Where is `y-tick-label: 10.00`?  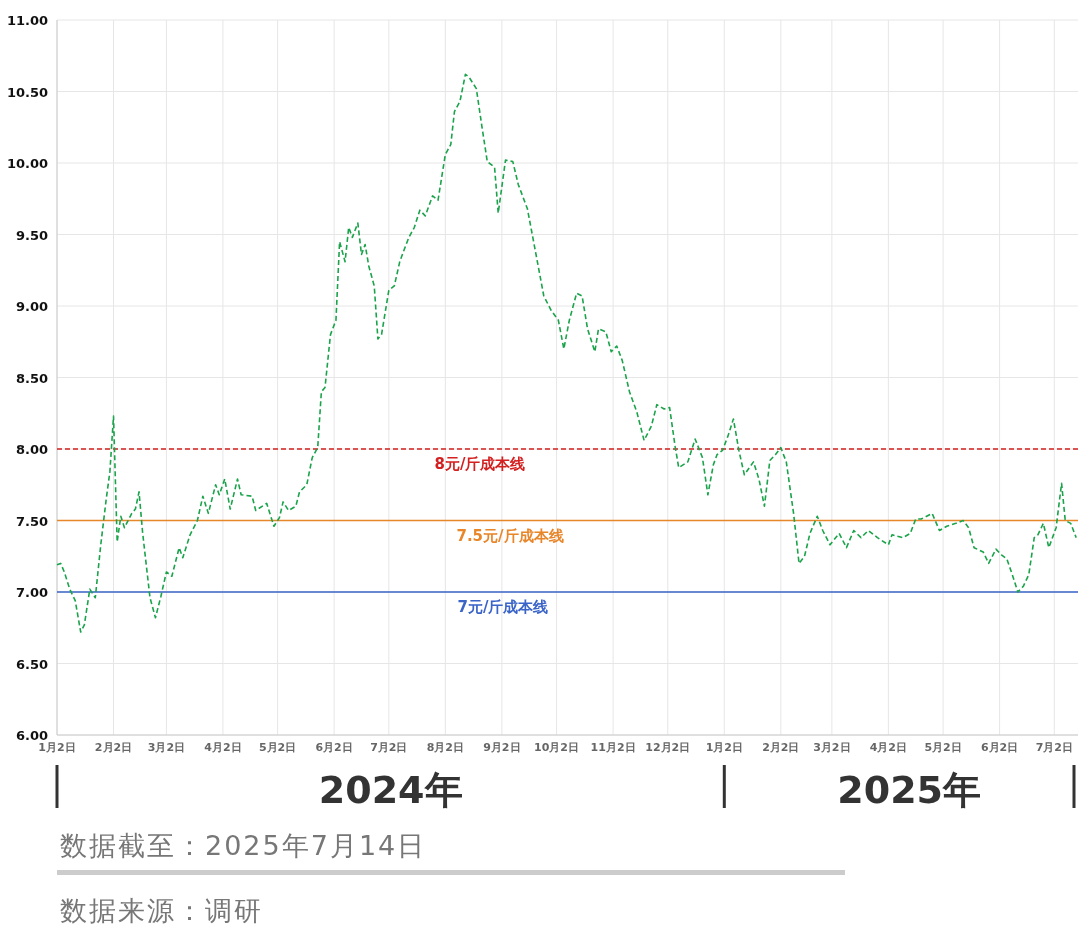
y-tick-label: 10.00 is located at coordinates (27, 163).